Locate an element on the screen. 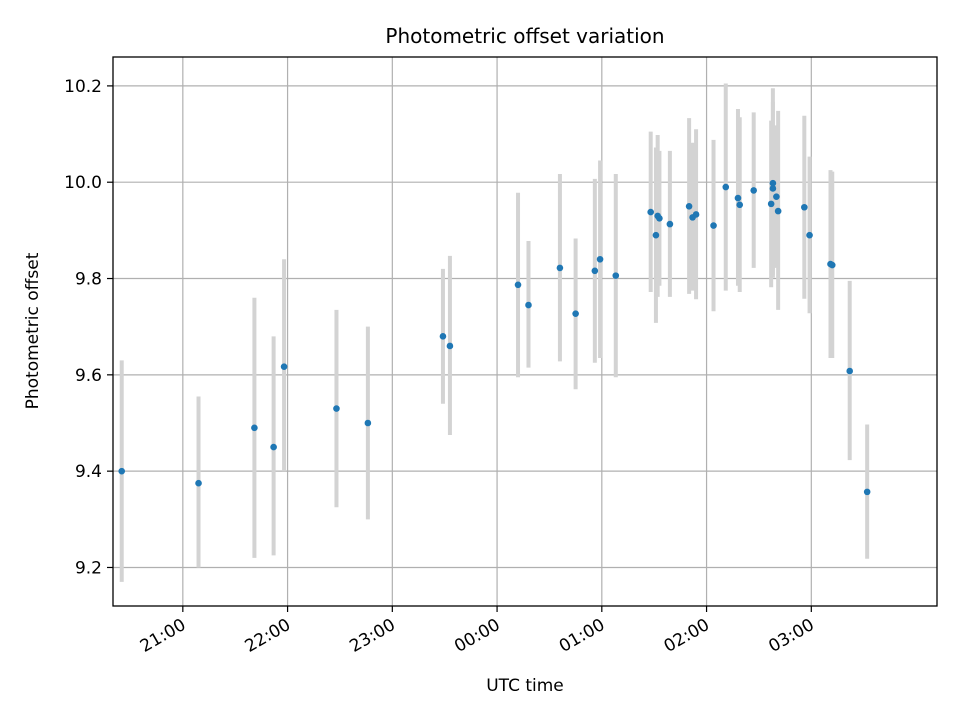 The width and height of the screenshot is (960, 720). chart-title: Photometric offset variation is located at coordinates (524, 36).